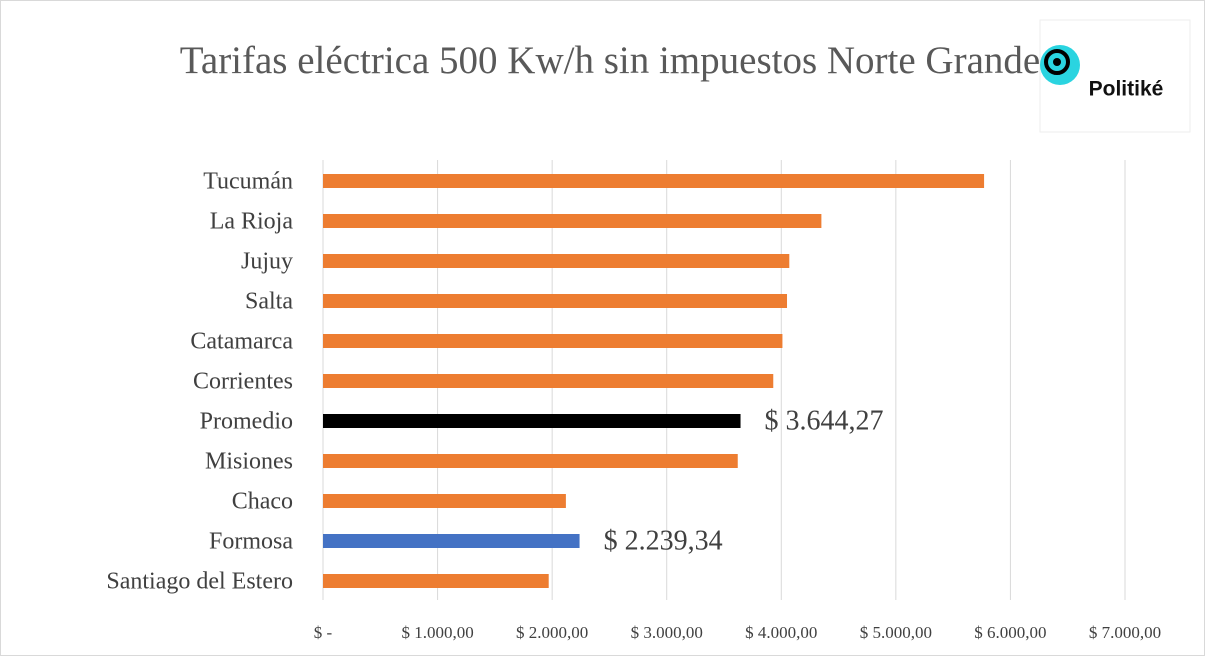  I want to click on y-tick-label: Promedio, so click(246, 422).